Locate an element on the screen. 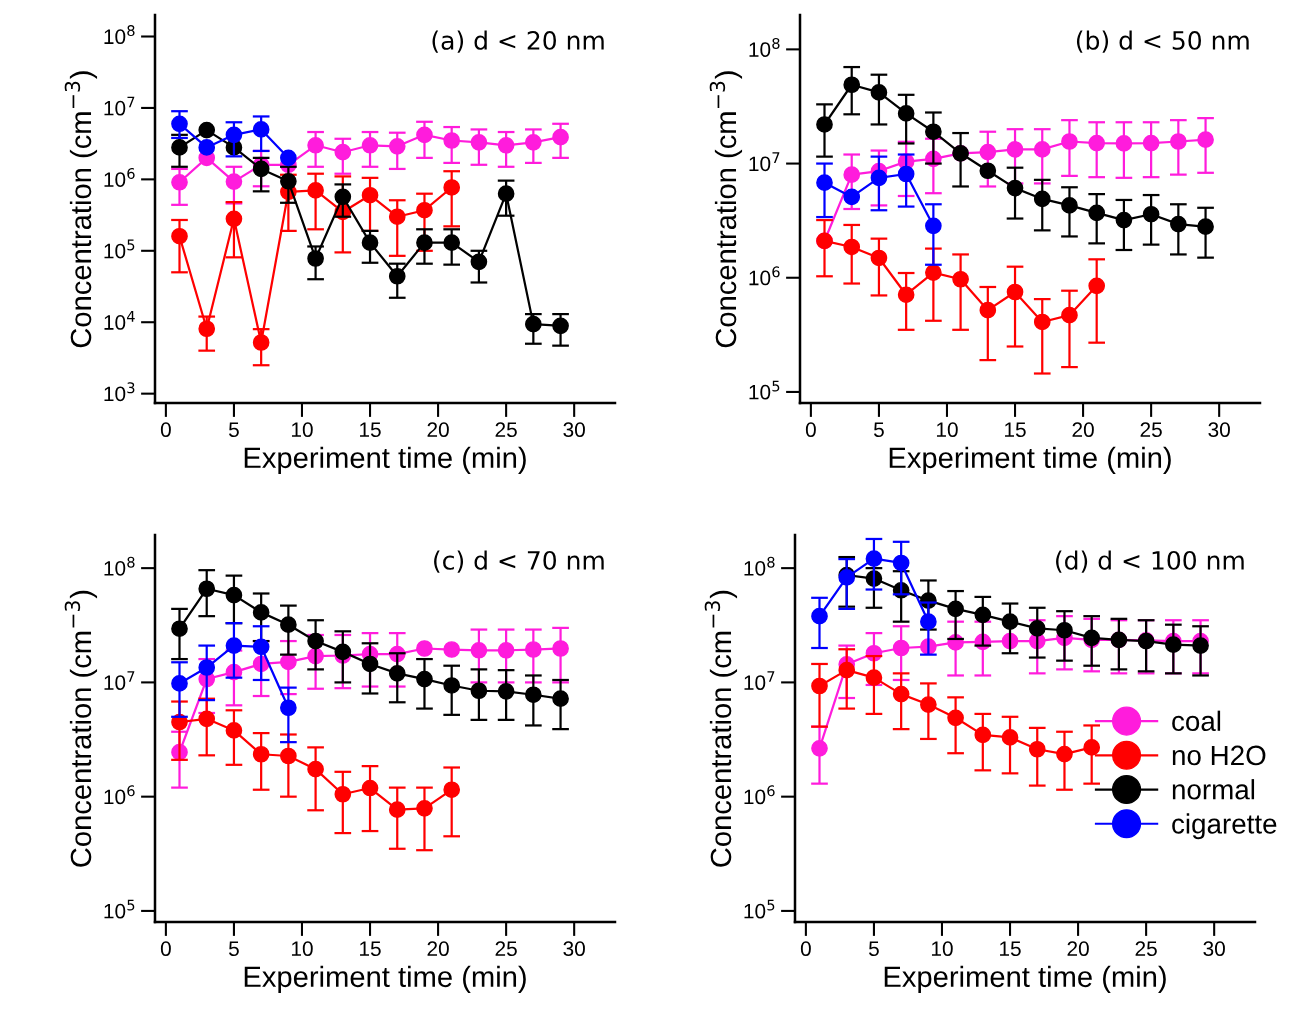 The height and width of the screenshot is (1015, 1316). text: (b) d < 50 nm is located at coordinates (1162, 41).